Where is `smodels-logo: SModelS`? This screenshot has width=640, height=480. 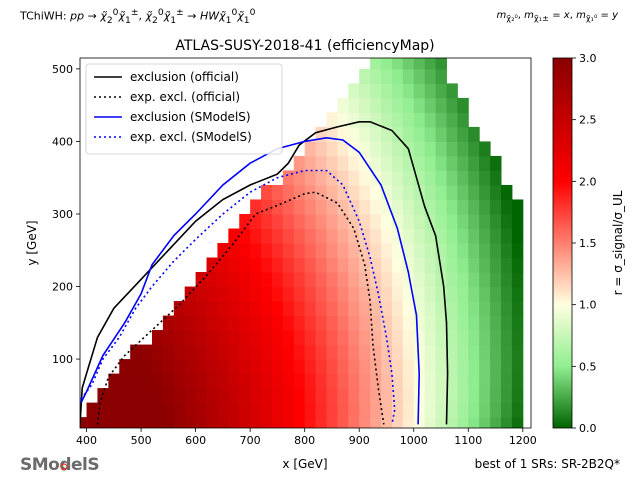
smodels-logo: SModelS is located at coordinates (60, 465).